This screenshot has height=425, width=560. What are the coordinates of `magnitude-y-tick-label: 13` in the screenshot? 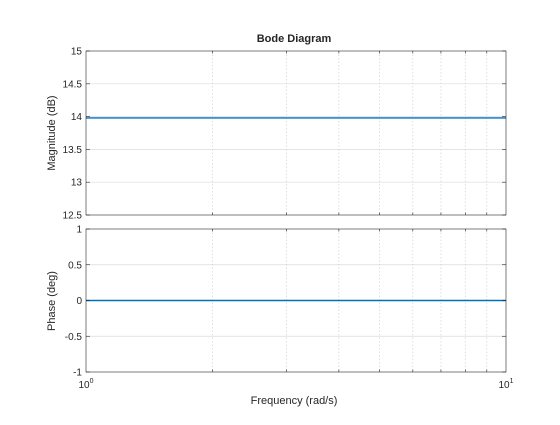 It's located at (77, 183).